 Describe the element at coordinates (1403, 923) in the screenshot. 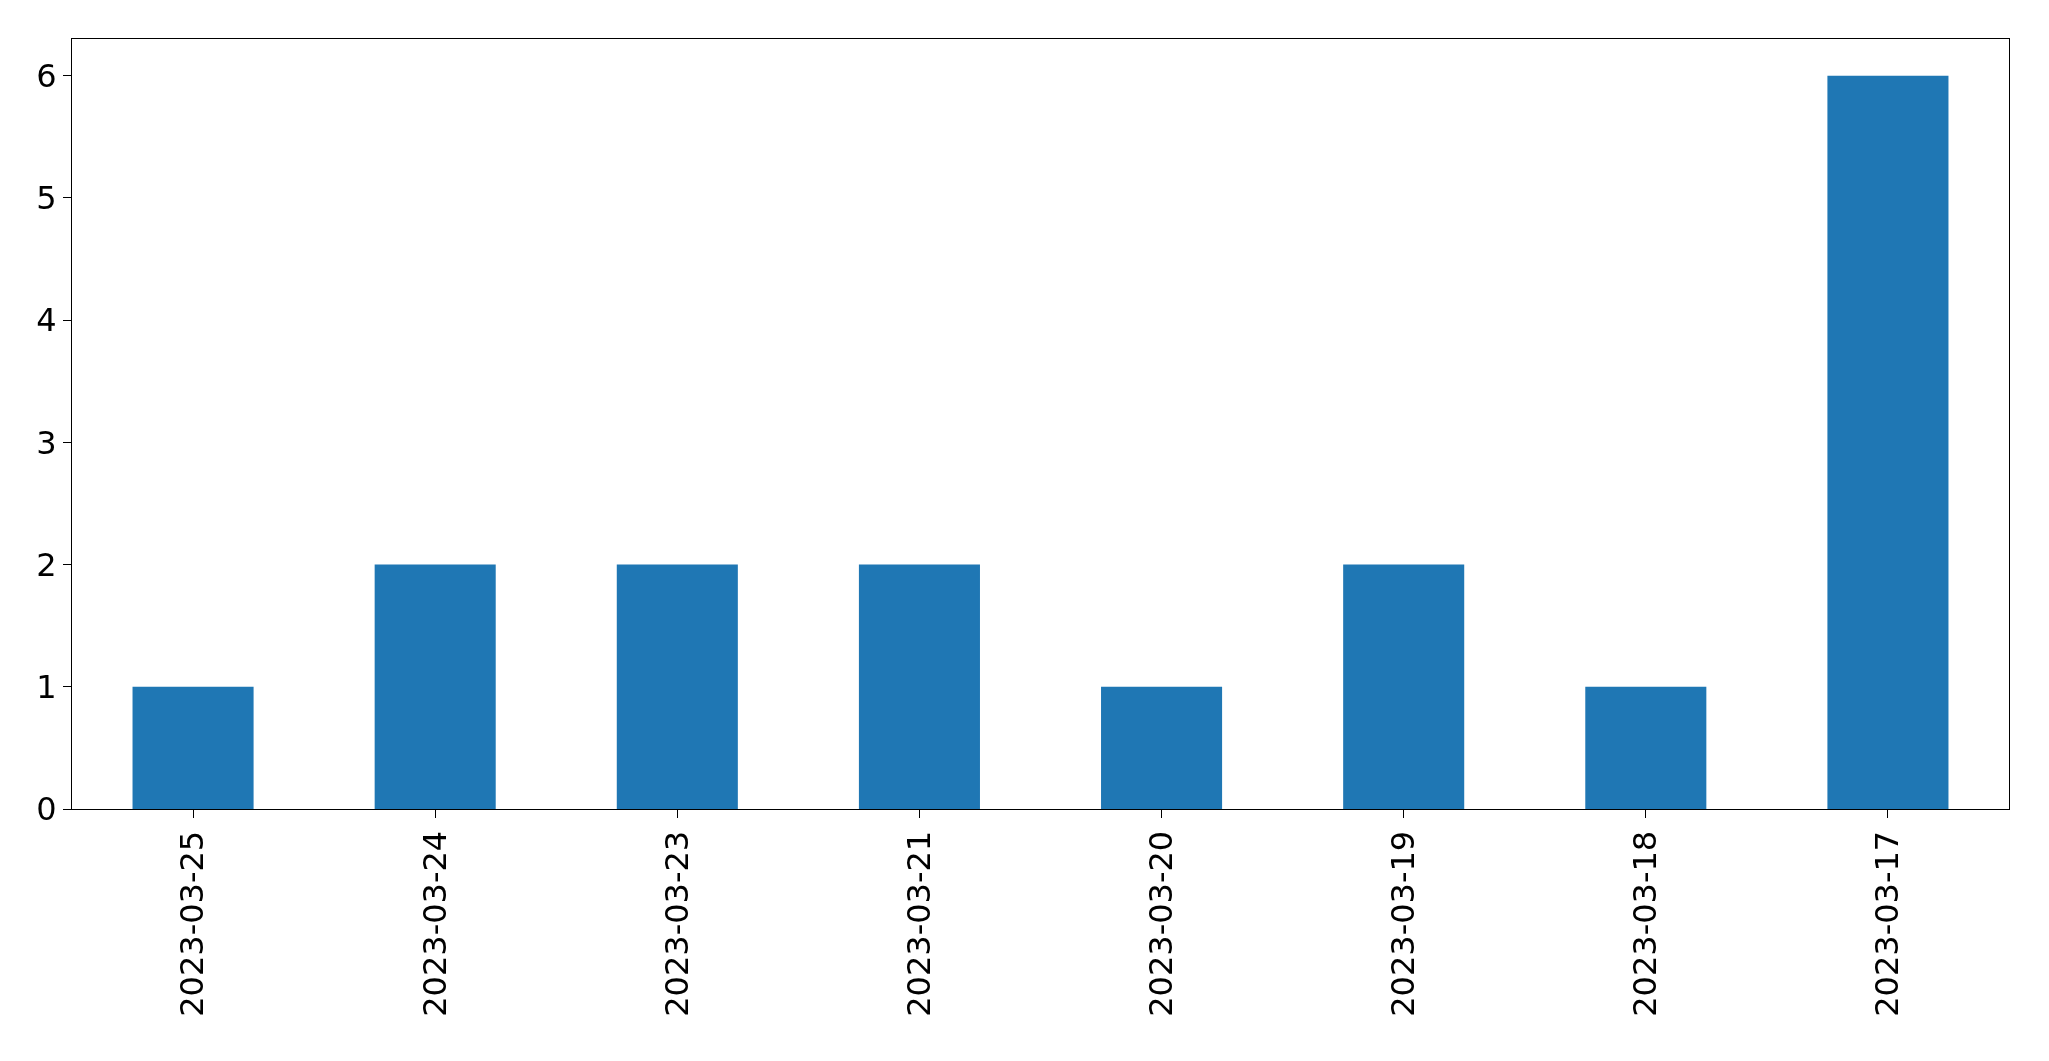

I see `x-tick-label: 2023-03-19` at that location.